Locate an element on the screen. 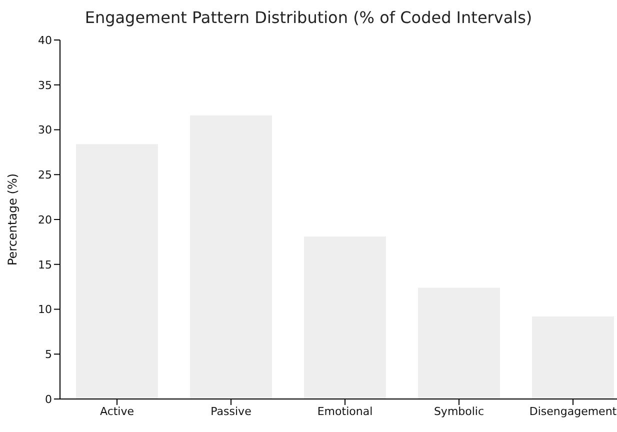 Image resolution: width=617 pixels, height=432 pixels. x-tick-label: Emotional is located at coordinates (345, 411).